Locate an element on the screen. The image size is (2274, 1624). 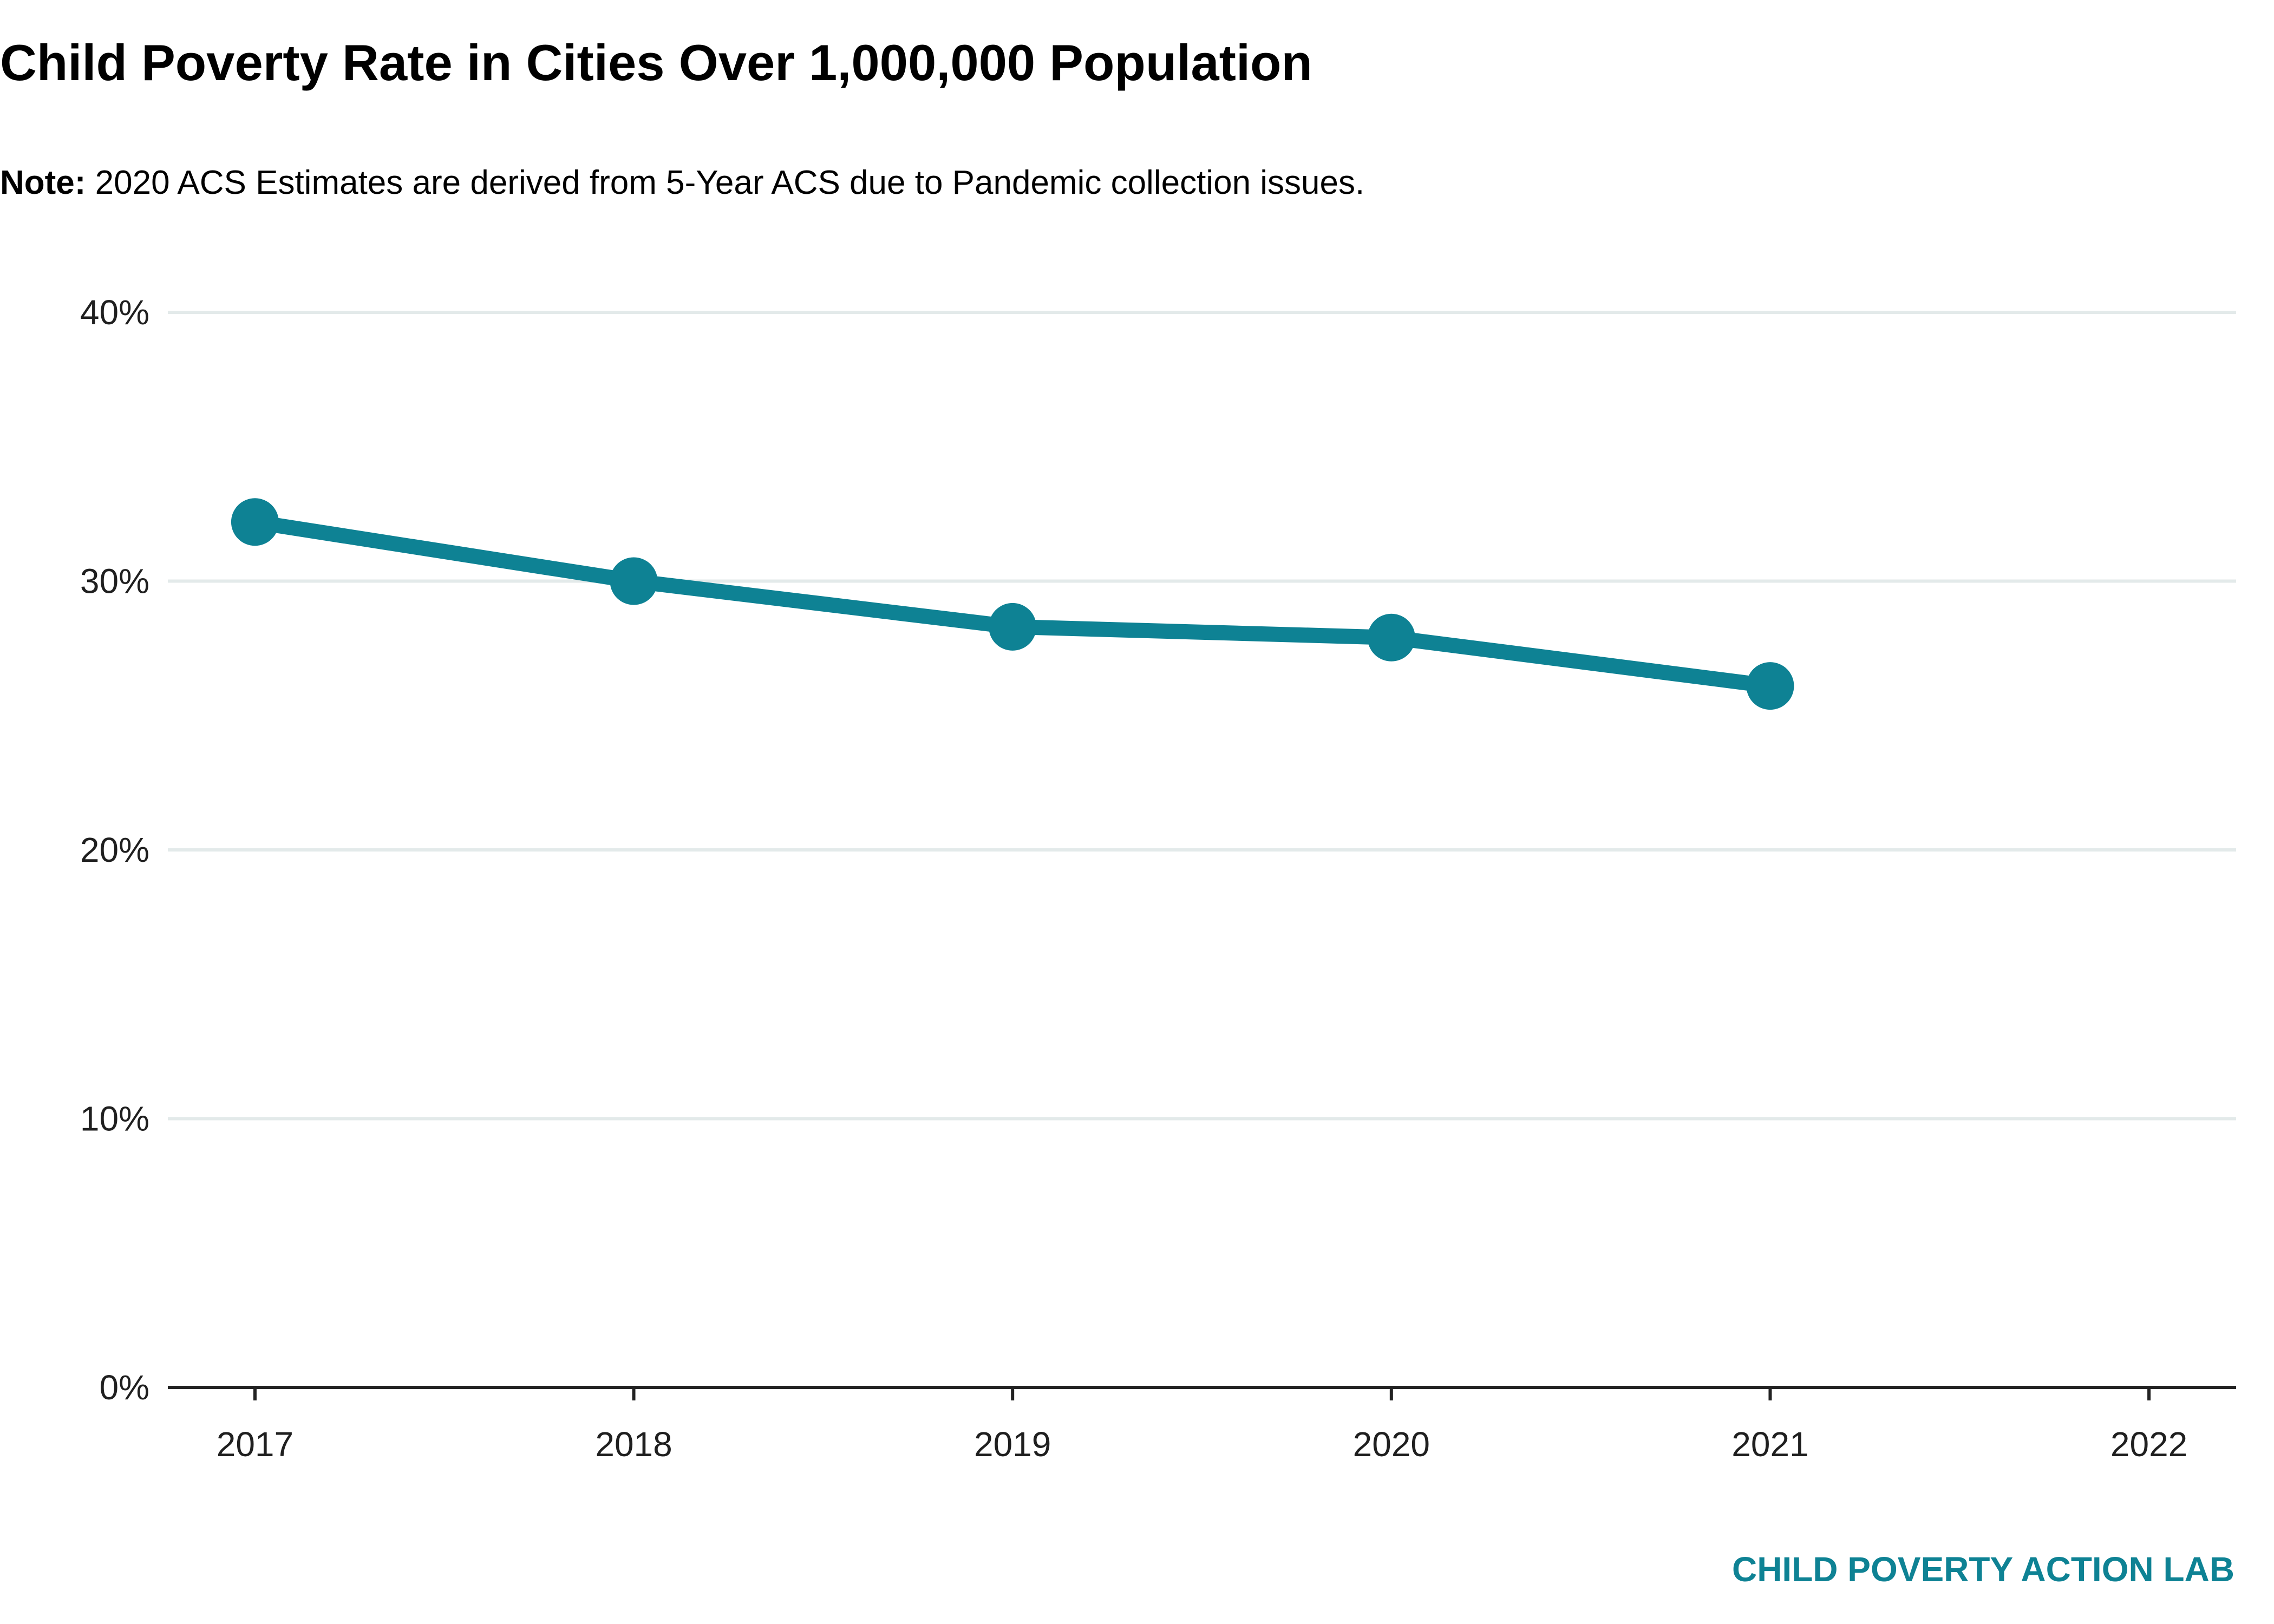
x-tick-label: 2019 is located at coordinates (1013, 1445).